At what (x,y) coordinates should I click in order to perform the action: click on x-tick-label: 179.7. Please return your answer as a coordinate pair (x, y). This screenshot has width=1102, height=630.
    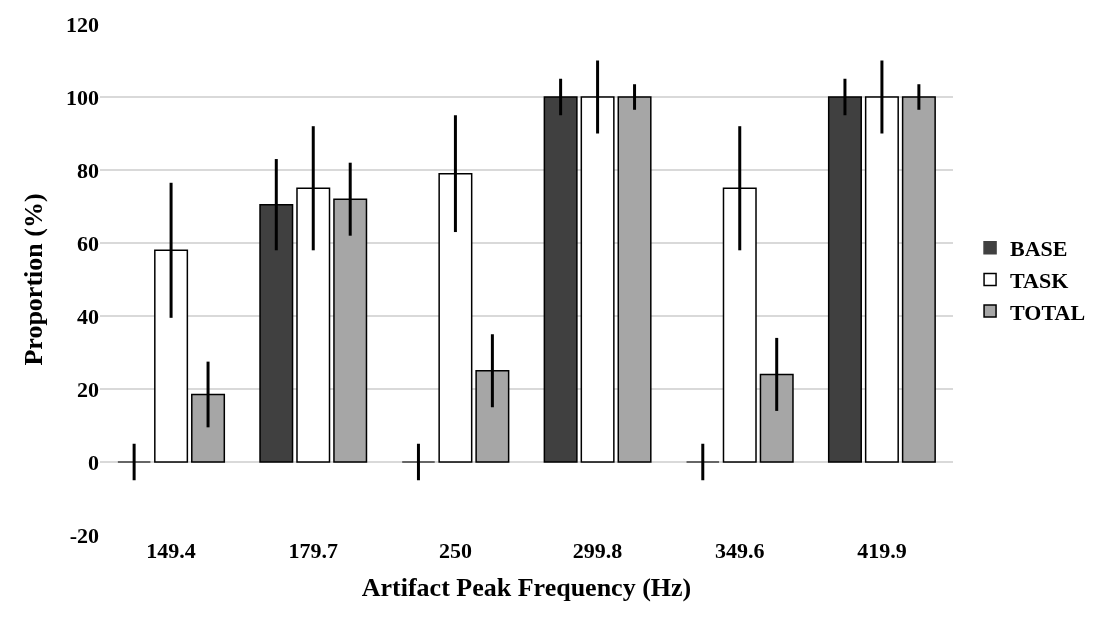
    Looking at the image, I should click on (313, 550).